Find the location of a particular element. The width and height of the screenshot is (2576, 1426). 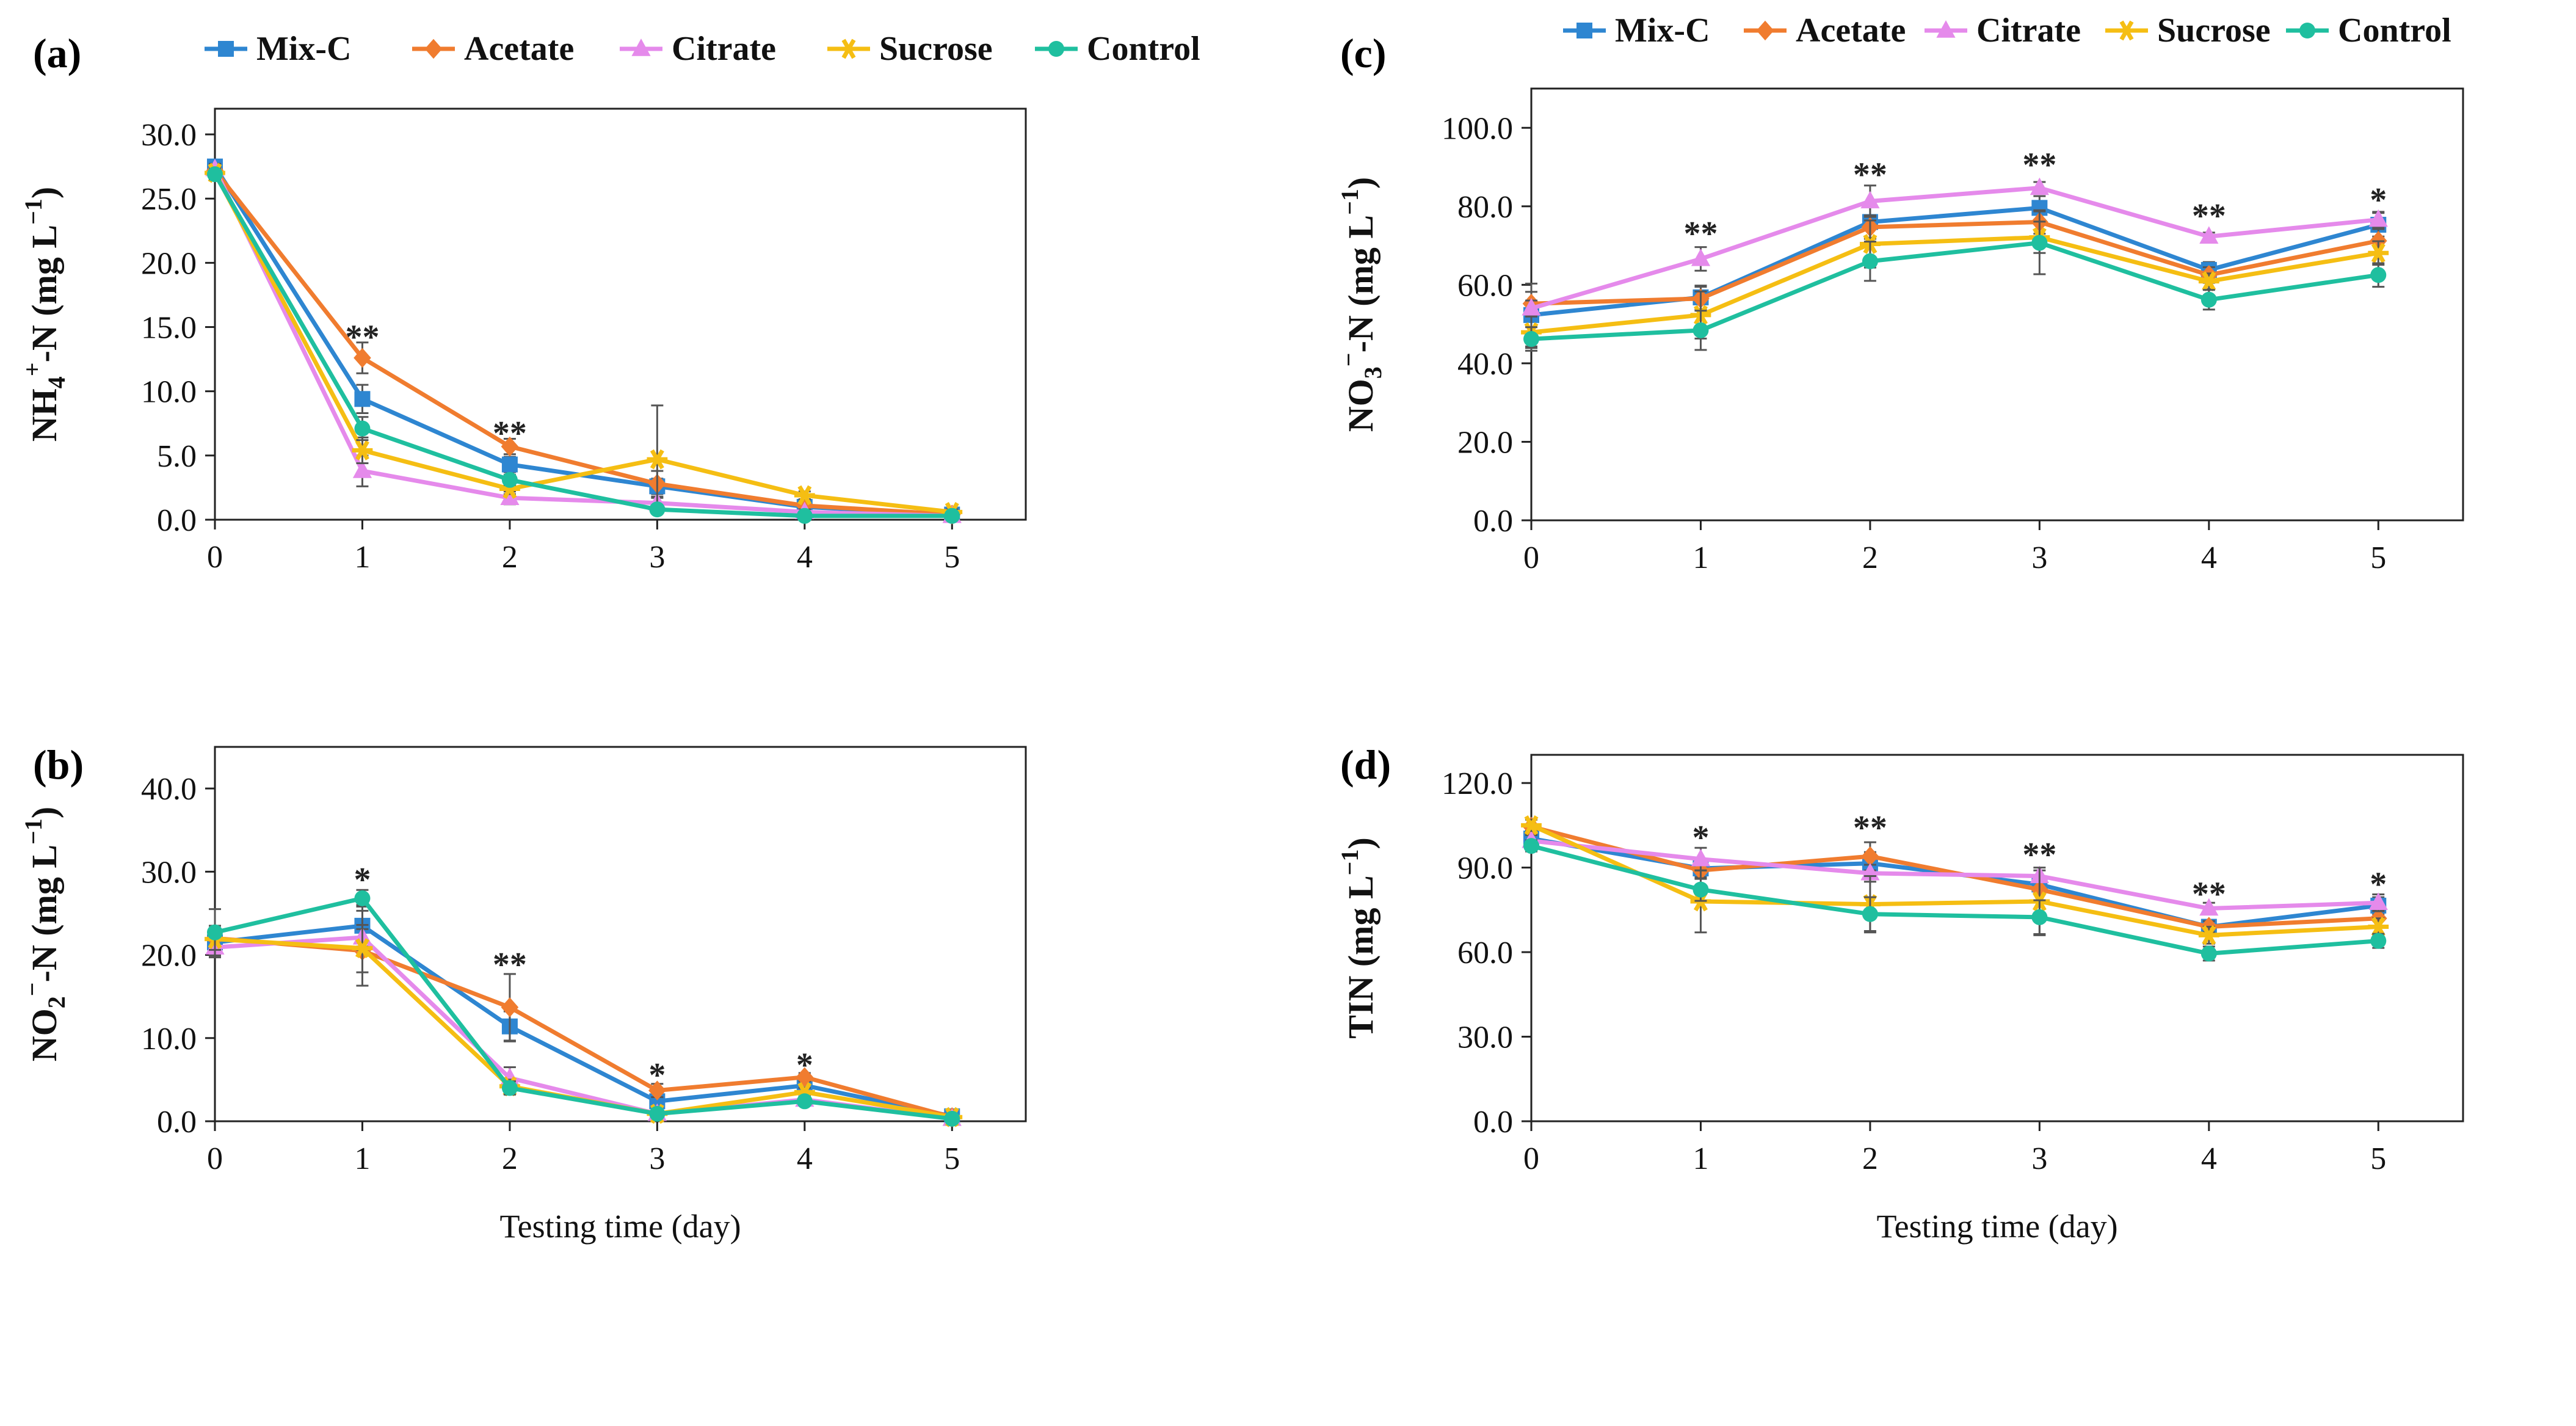

y-axis-title: NH4+-N (mg L−1) is located at coordinates (44, 314).